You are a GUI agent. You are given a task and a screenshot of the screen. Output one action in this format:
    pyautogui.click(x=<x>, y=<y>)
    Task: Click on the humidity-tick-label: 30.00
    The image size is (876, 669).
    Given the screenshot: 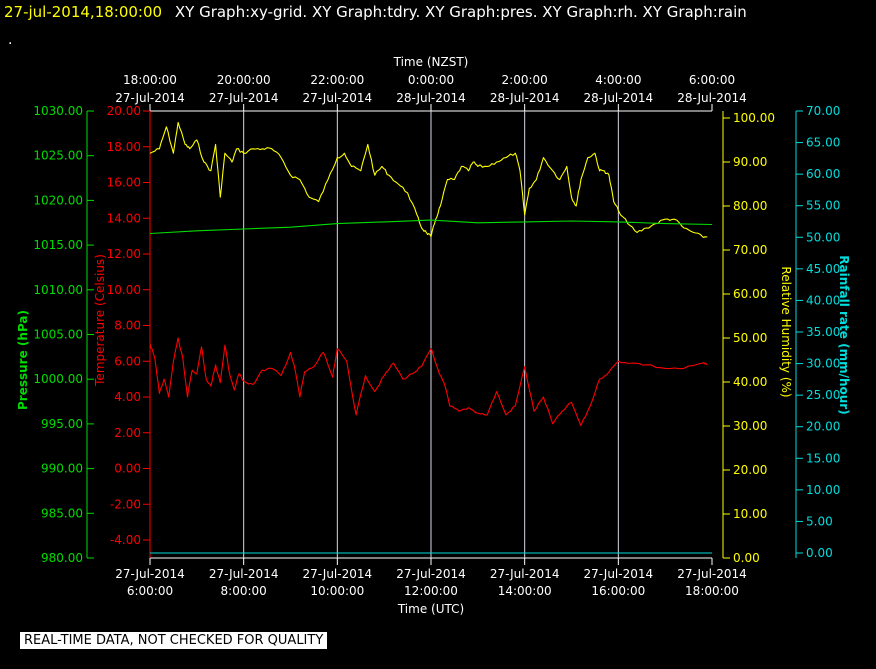 What is the action you would take?
    pyautogui.click(x=750, y=426)
    